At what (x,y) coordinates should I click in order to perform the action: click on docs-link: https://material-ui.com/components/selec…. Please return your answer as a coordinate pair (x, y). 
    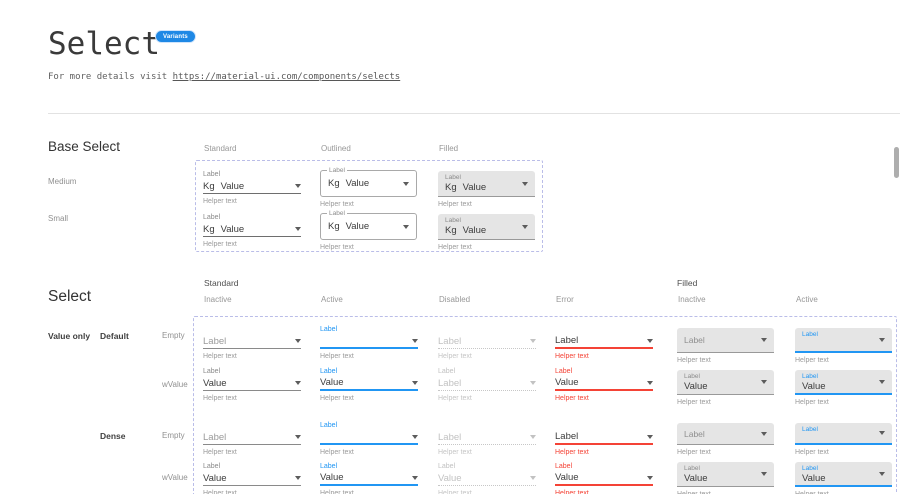
    Looking at the image, I should click on (286, 77).